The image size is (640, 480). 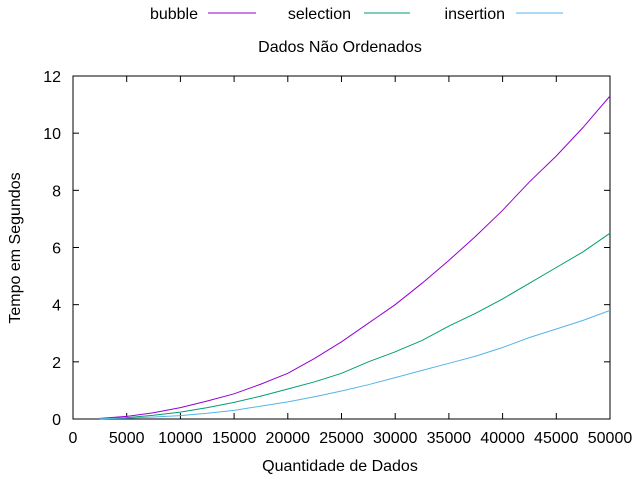 I want to click on y-tick-label: 4, so click(x=56, y=306).